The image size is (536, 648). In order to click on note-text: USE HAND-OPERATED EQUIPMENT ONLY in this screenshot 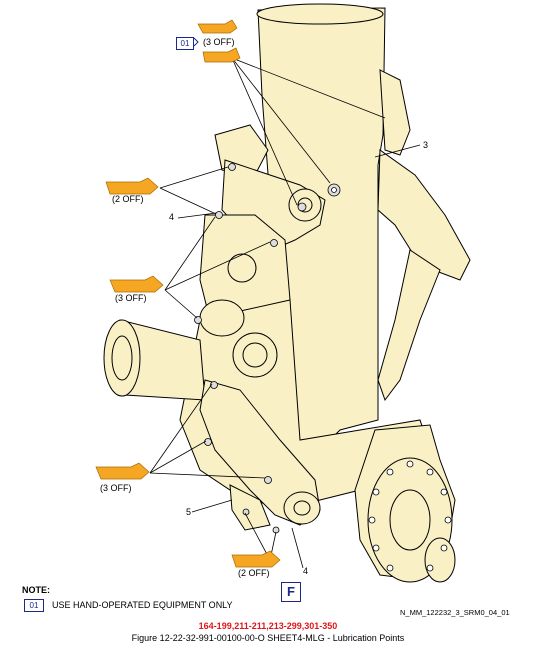, I will do `click(142, 605)`.